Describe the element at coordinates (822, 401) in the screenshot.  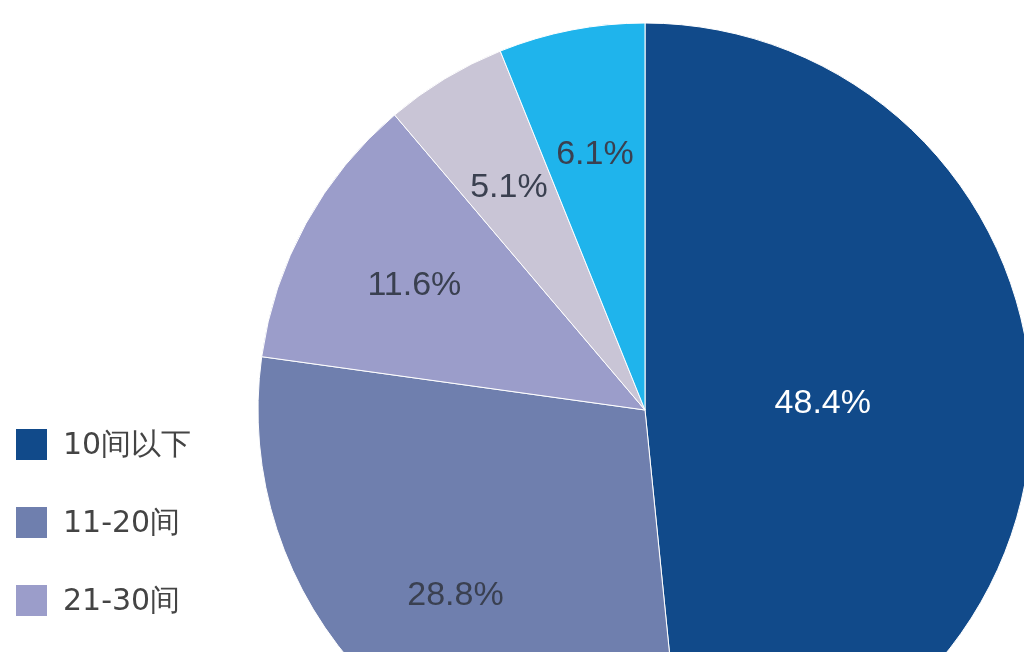
I see `data-label: 48.4%` at that location.